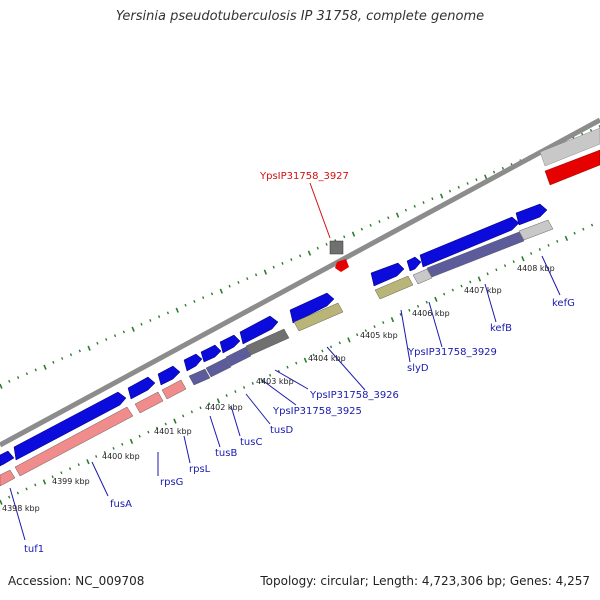 Image resolution: width=600 pixels, height=600 pixels. I want to click on gene-slyD-arrow, so click(387, 274).